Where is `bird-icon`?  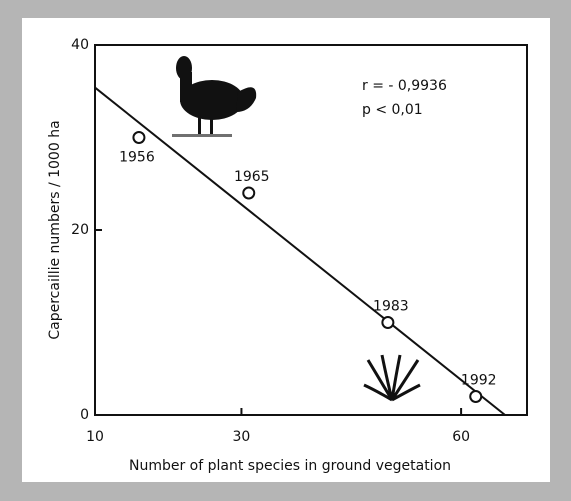
bird-icon is located at coordinates (214, 96).